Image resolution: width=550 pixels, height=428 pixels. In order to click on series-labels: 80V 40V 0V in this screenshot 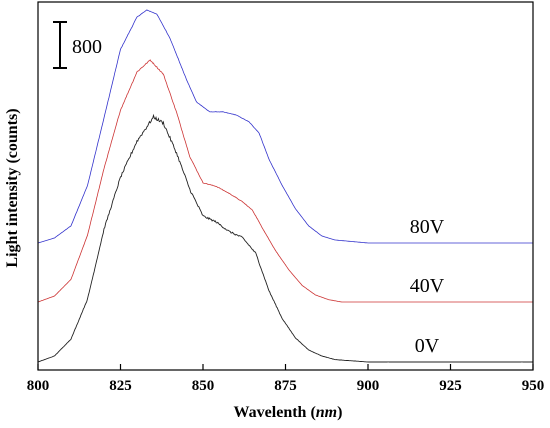, I will do `click(427, 286)`.